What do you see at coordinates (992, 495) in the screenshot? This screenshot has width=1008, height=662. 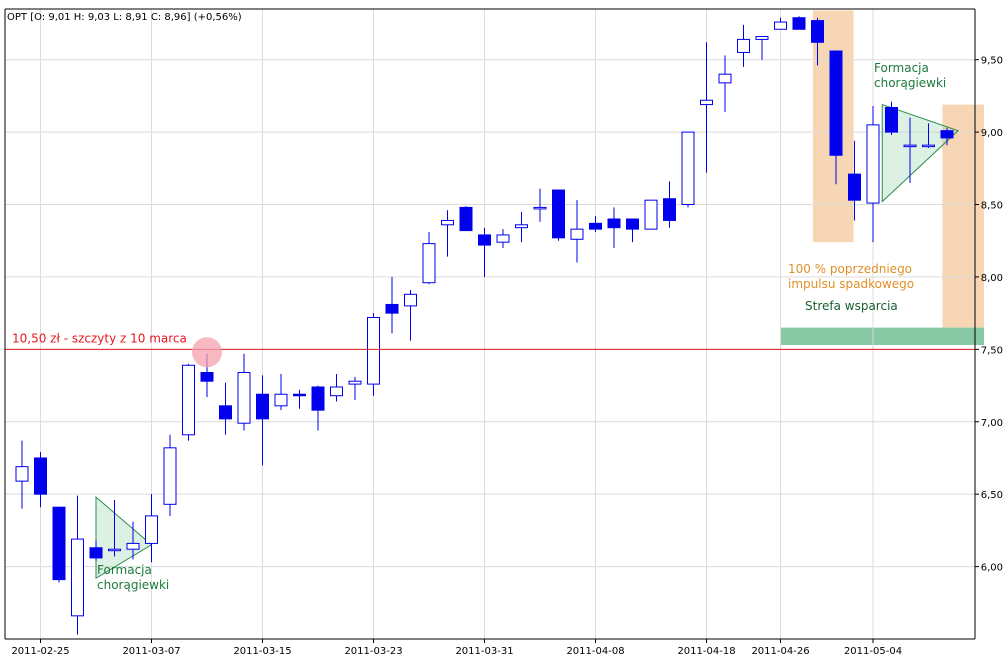 I see `y-tick-label: 6,50` at bounding box center [992, 495].